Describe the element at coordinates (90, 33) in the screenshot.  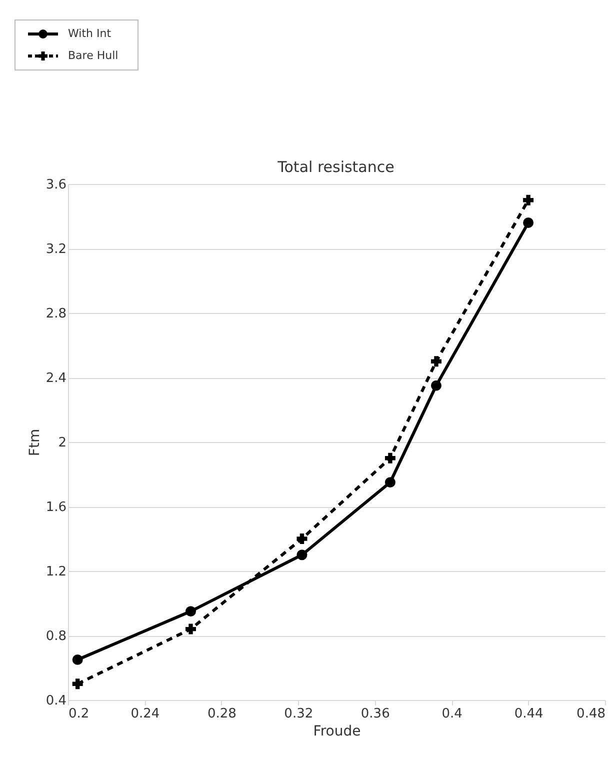
I see `legend-label: With Int` at that location.